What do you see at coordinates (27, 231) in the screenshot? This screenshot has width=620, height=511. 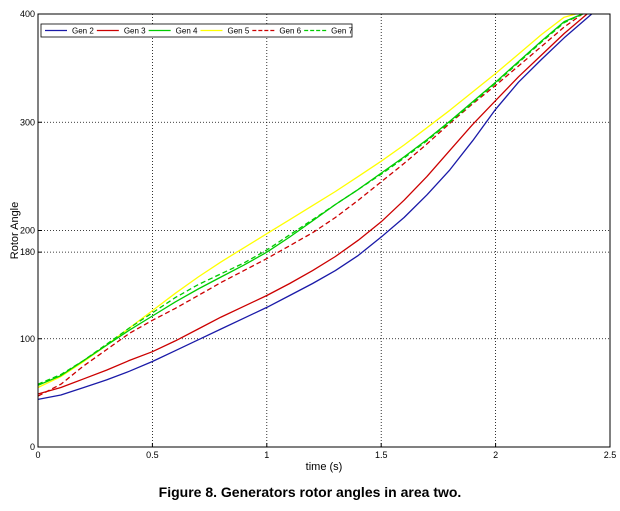 I see `y-tick-label: 200` at bounding box center [27, 231].